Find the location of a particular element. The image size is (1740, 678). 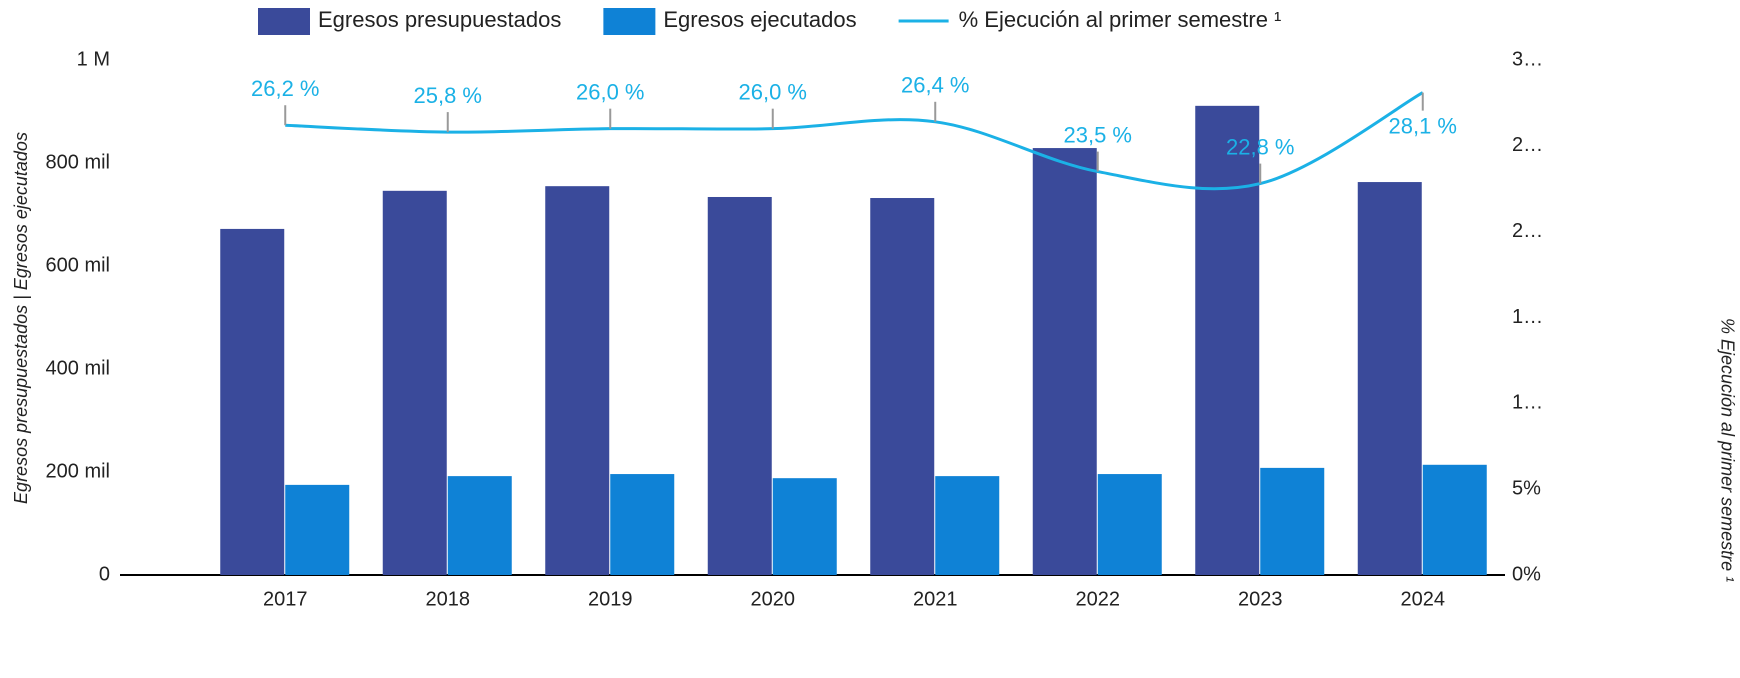

x-tick-label: 2018 is located at coordinates (448, 599).